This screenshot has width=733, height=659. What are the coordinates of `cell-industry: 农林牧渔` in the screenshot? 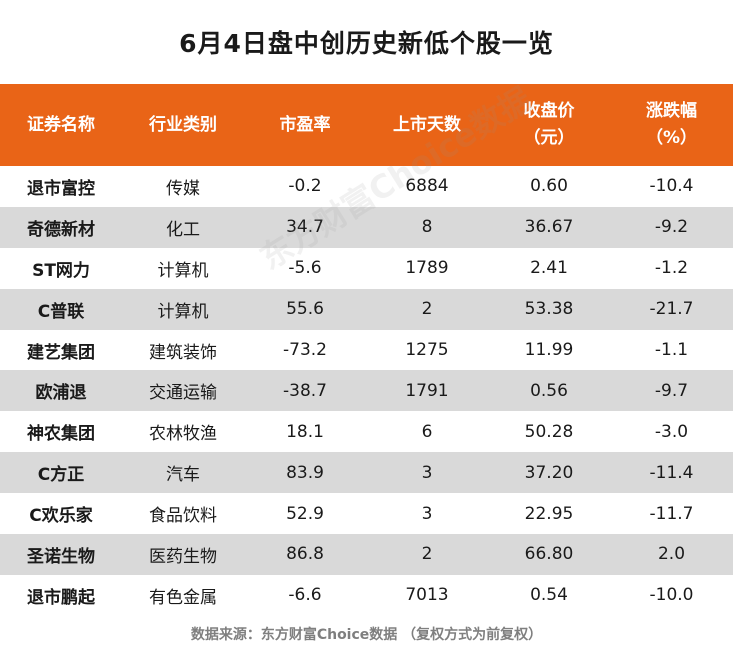 It's located at (183, 434).